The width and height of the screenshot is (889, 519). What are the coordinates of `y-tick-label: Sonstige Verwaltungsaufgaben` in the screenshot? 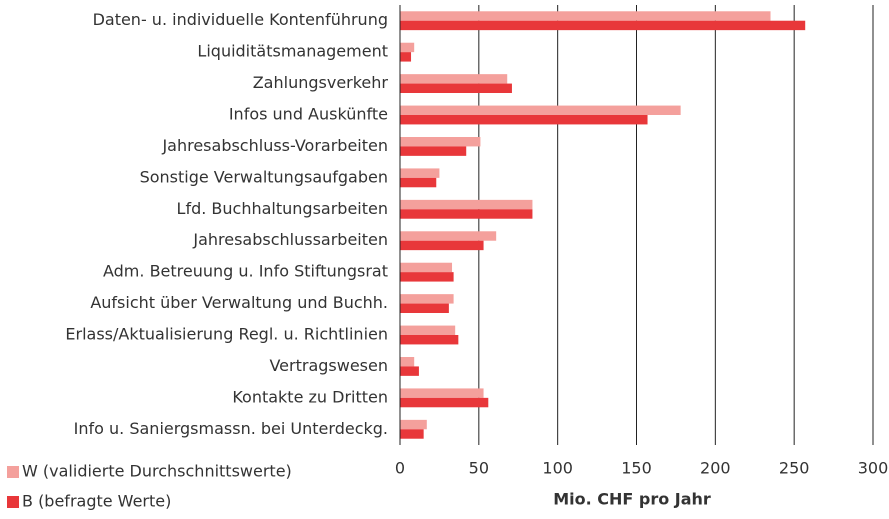 It's located at (264, 176).